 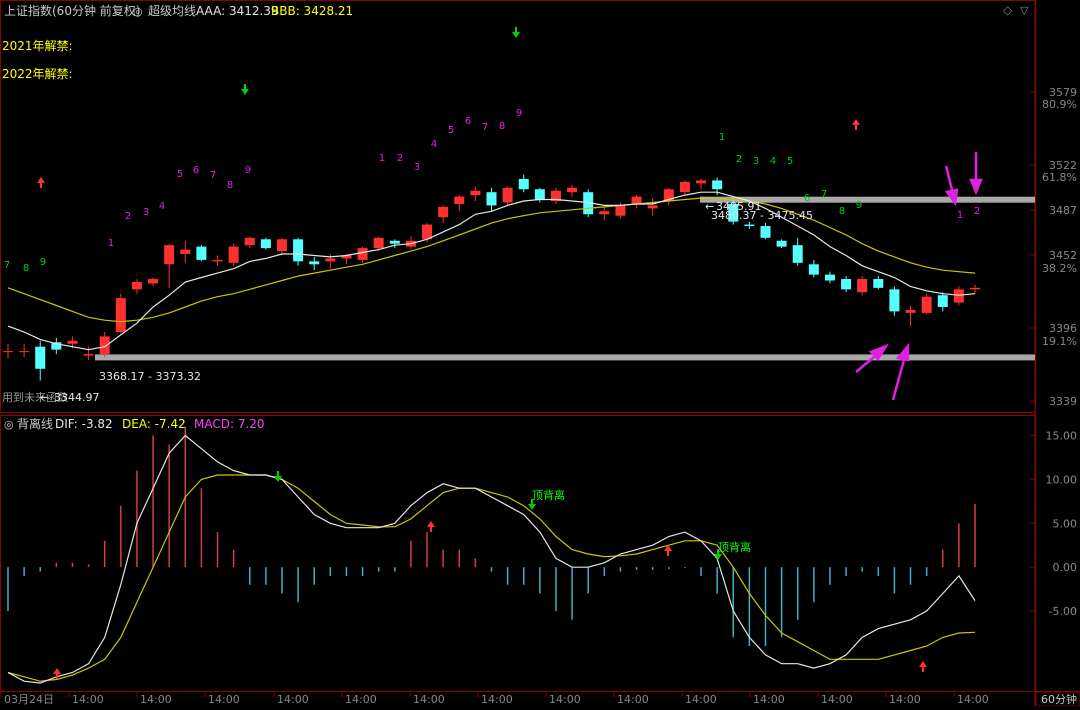 What do you see at coordinates (9, 424) in the screenshot?
I see `macd-settings-icon: ◎` at bounding box center [9, 424].